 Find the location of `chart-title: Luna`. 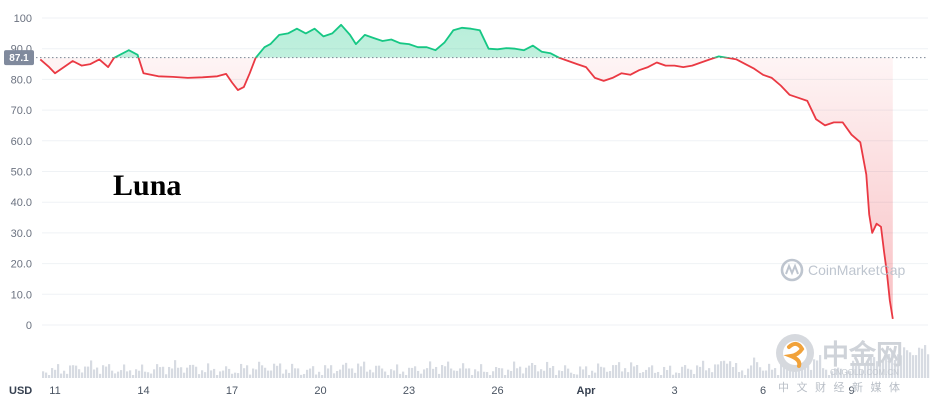

chart-title: Luna is located at coordinates (147, 185).